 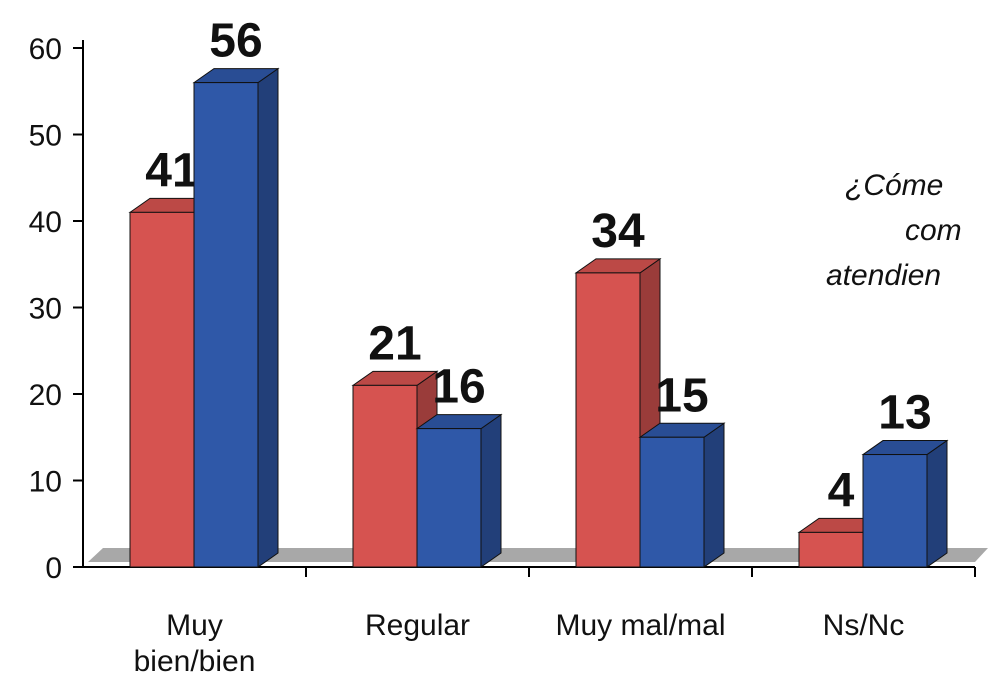 What do you see at coordinates (45, 309) in the screenshot?
I see `y-tick-label: 30` at bounding box center [45, 309].